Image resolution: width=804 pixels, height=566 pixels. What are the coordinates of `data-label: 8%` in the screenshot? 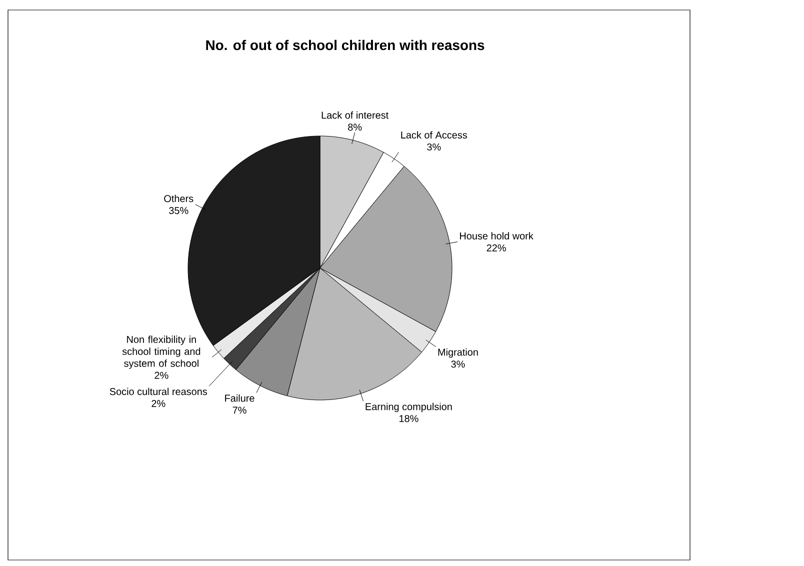 It's located at (355, 127).